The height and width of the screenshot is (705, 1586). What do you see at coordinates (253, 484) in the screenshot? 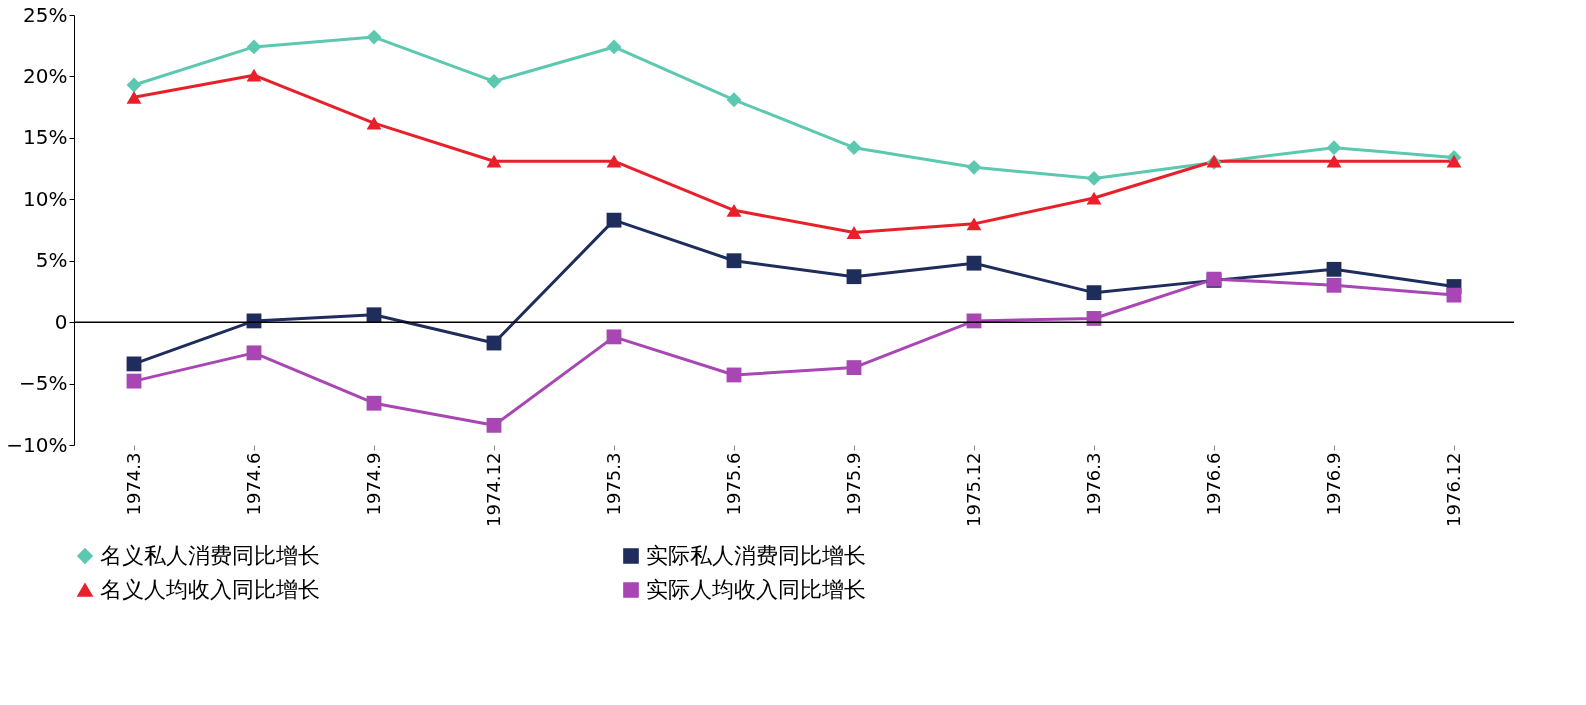
I see `x-tick-label: 1974.6` at bounding box center [253, 484].